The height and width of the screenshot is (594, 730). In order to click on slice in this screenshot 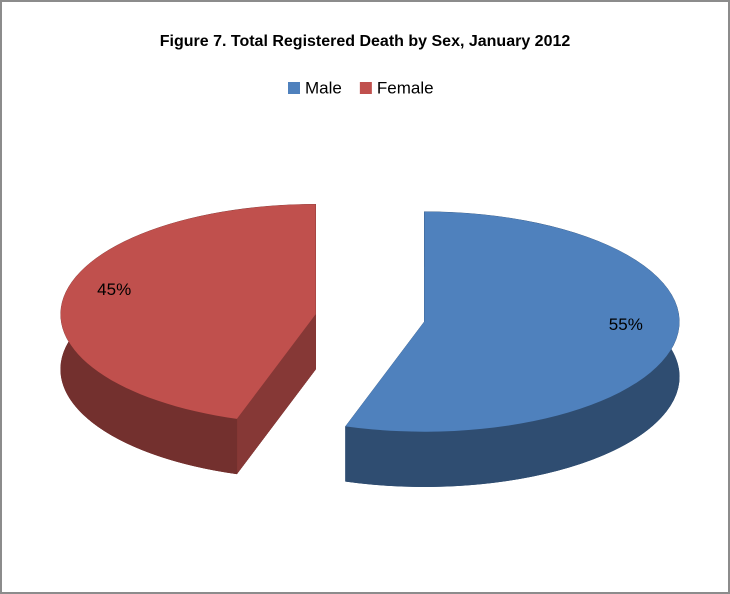, I will do `click(188, 311)`.